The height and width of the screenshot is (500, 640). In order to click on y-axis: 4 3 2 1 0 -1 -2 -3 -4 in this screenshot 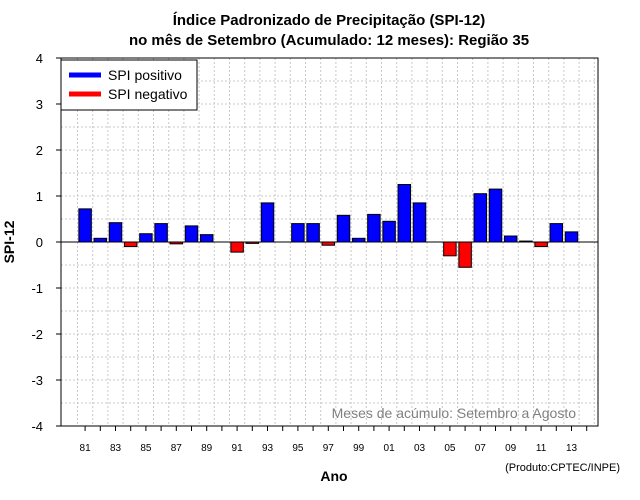, I will do `click(46, 242)`.